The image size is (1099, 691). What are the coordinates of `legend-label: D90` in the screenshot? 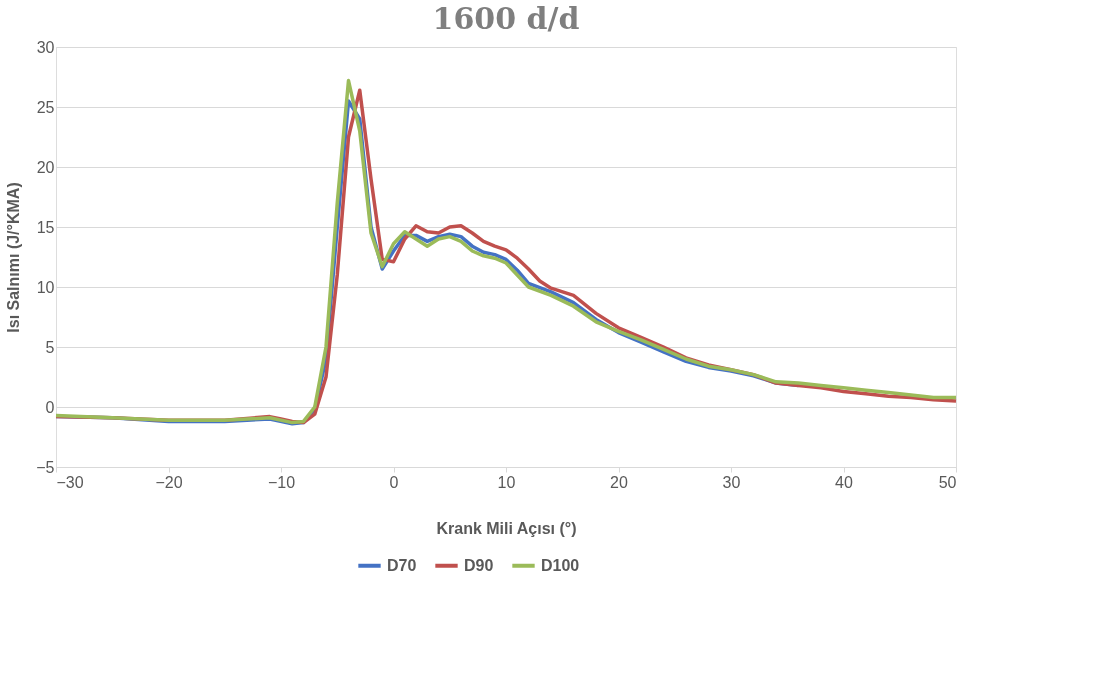 It's located at (479, 565).